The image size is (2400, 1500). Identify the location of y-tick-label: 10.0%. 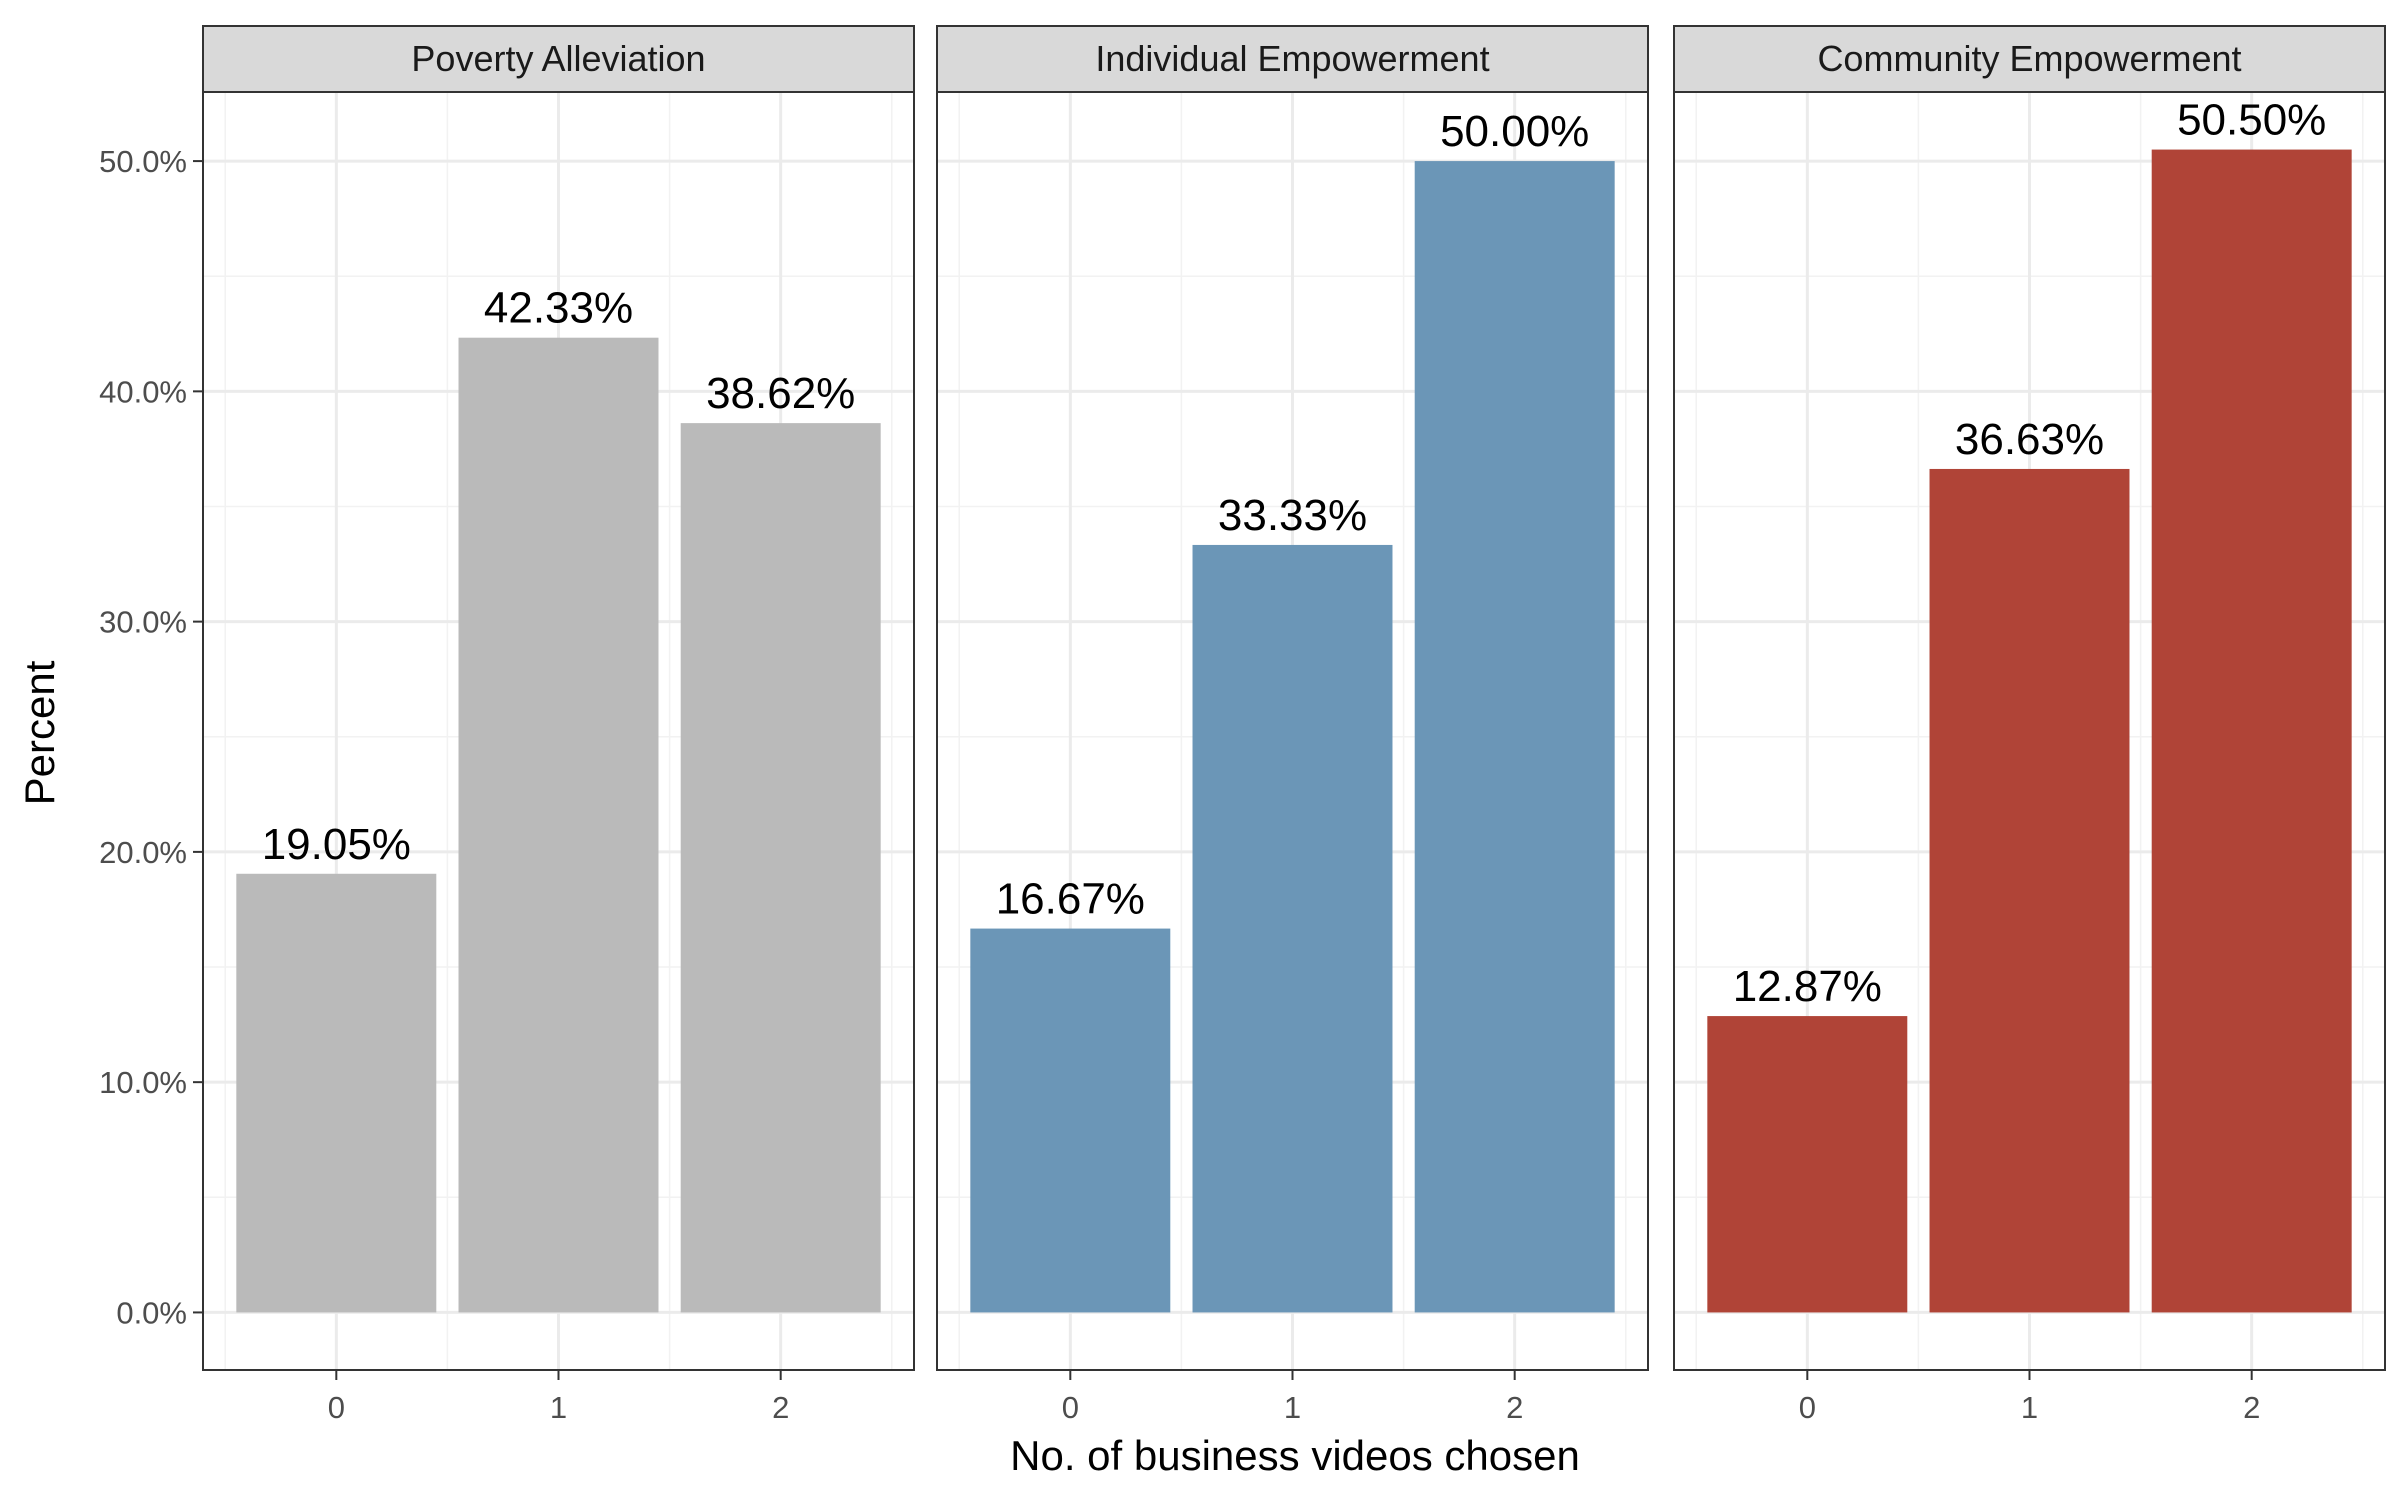
(143, 1082).